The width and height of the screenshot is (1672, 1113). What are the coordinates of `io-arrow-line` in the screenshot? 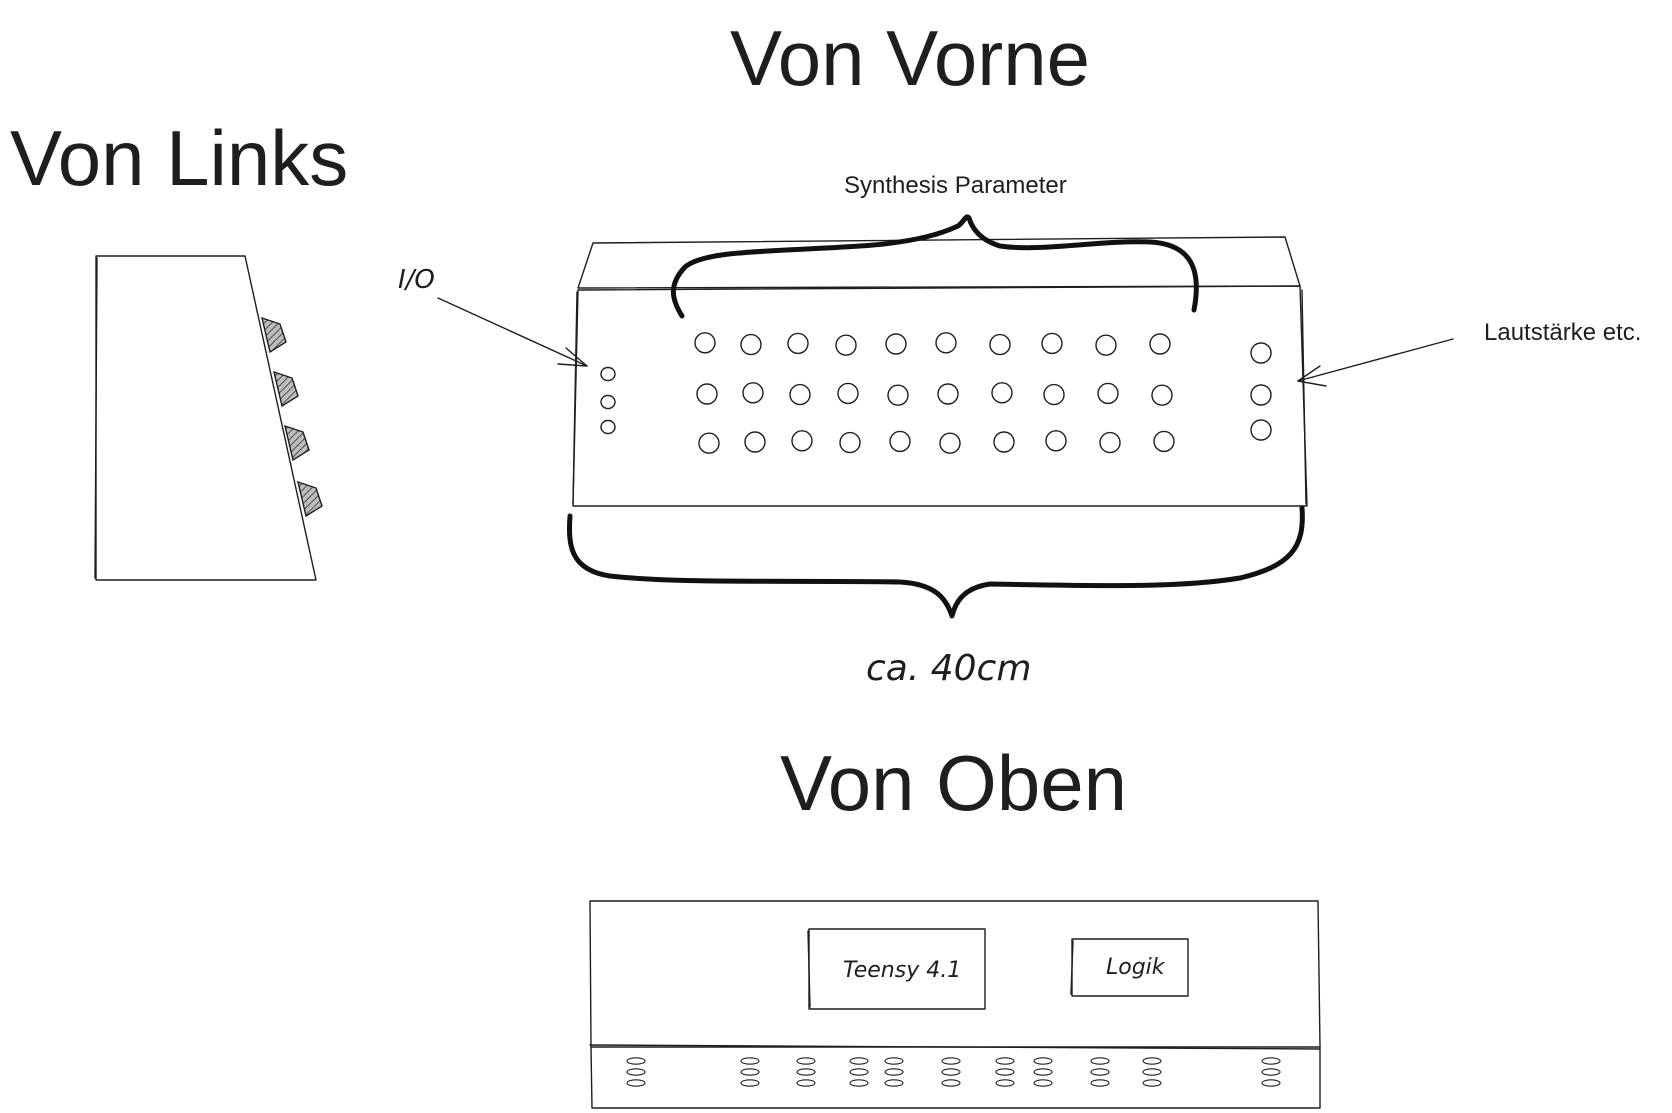 It's located at (512, 332).